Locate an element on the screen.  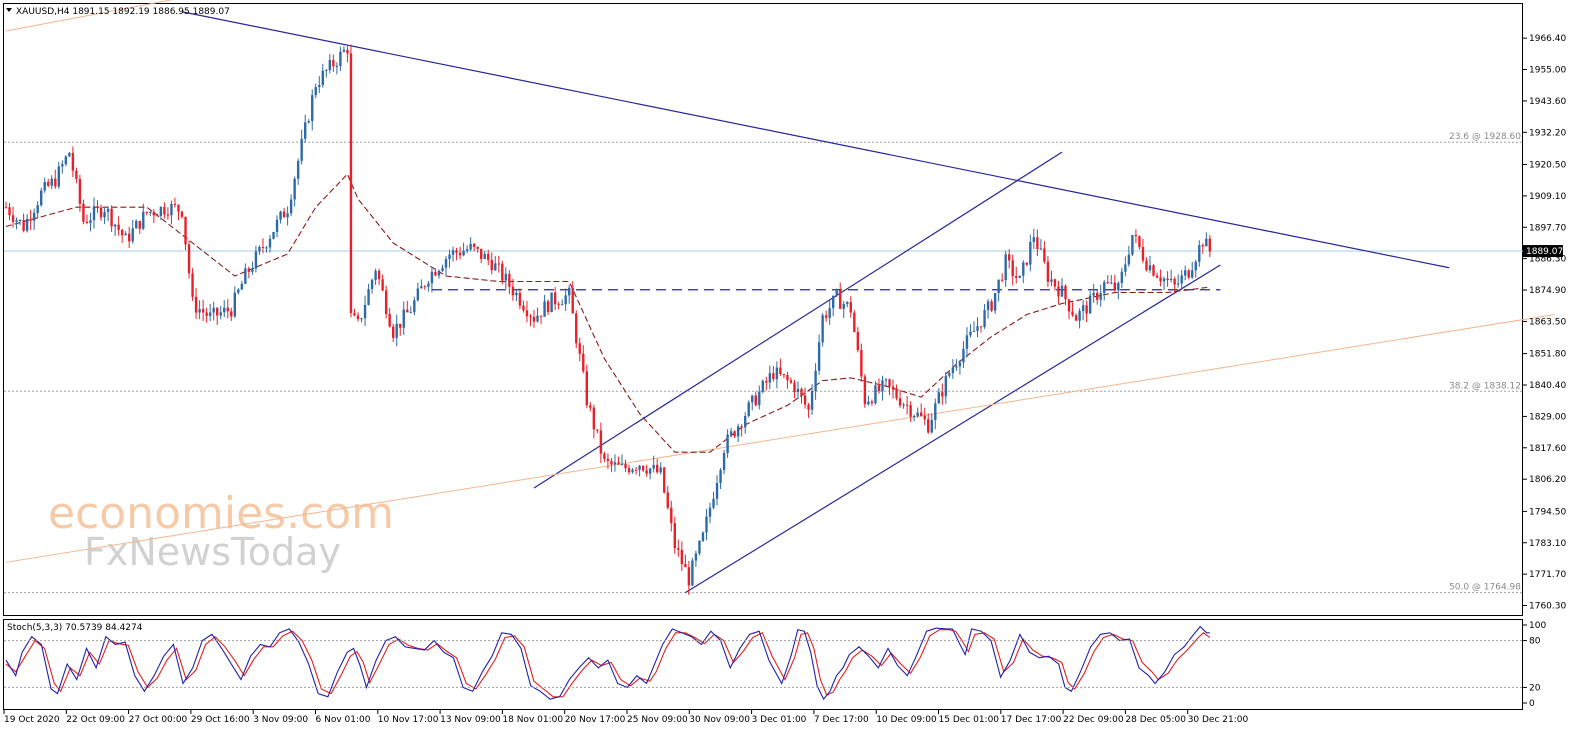
price-tick-label: 1783.10 is located at coordinates (1547, 544).